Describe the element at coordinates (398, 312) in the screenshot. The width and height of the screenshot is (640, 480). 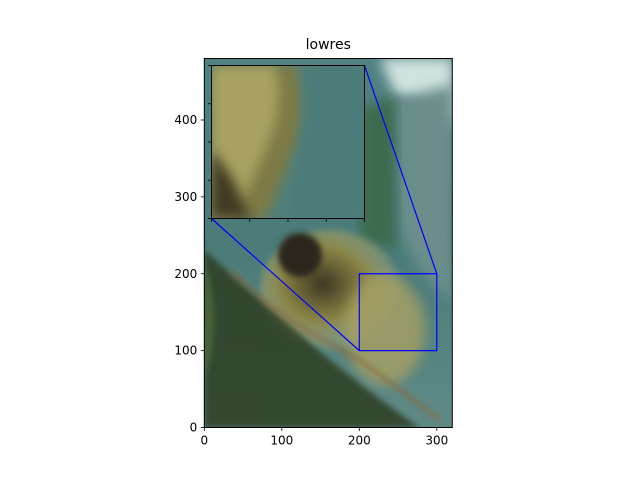
I see `zoom-rectangle` at that location.